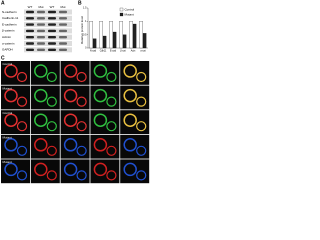  Describe the element at coordinates (86, 48) in the screenshot. I see `y-tick-label: 0` at that location.